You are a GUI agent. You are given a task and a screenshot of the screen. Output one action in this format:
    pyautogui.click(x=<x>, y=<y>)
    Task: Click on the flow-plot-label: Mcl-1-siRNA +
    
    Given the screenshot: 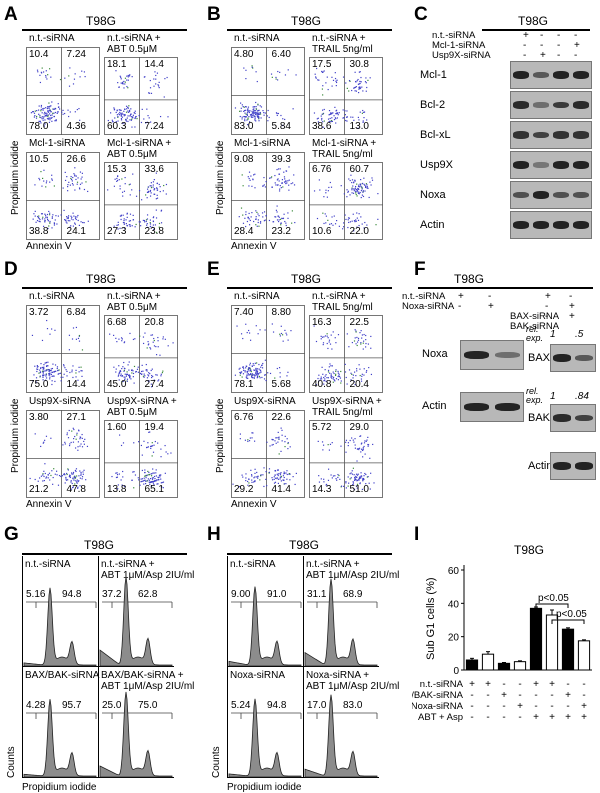 What is the action you would take?
    pyautogui.click(x=139, y=143)
    